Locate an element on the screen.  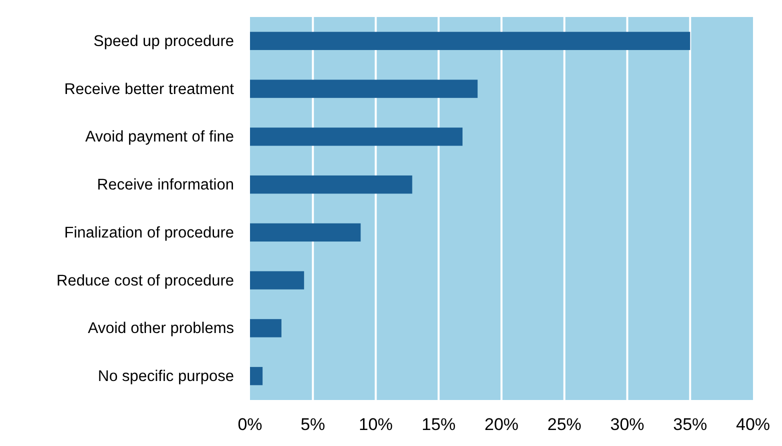
x-tick-label: 5% is located at coordinates (313, 424).